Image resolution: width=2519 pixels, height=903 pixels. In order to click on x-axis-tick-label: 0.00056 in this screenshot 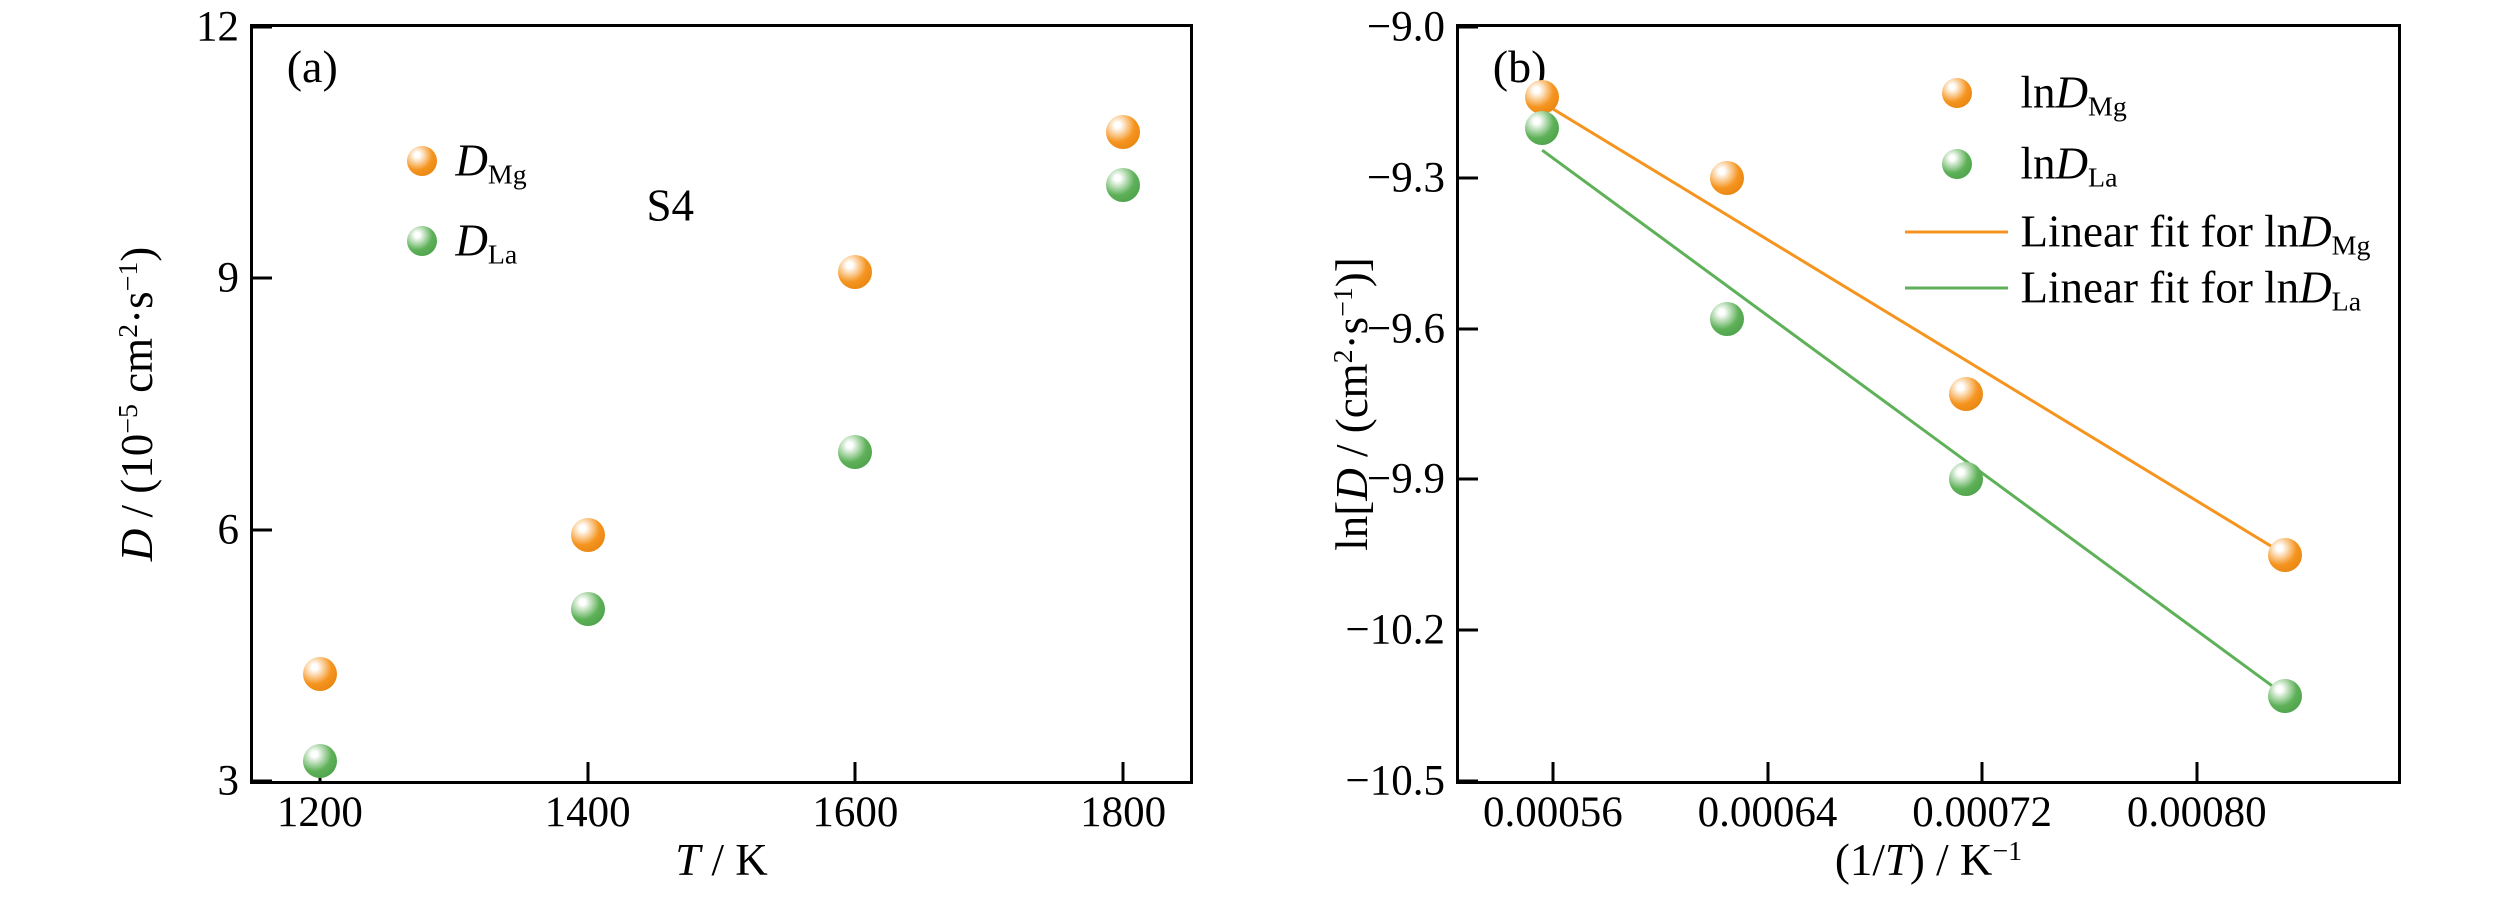, I will do `click(1553, 812)`.